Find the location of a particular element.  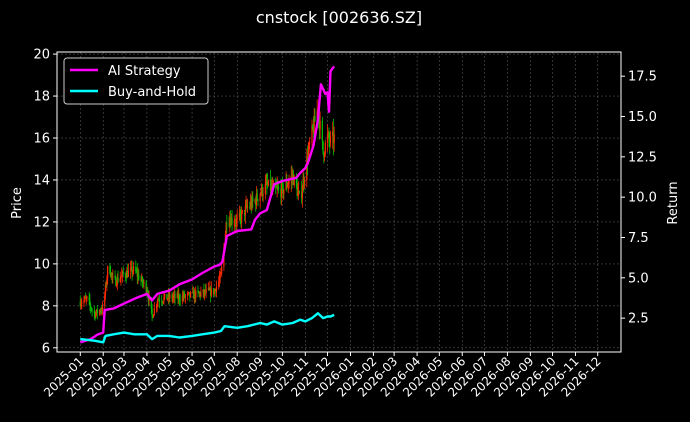

left-tick-label: 18 is located at coordinates (41, 97).